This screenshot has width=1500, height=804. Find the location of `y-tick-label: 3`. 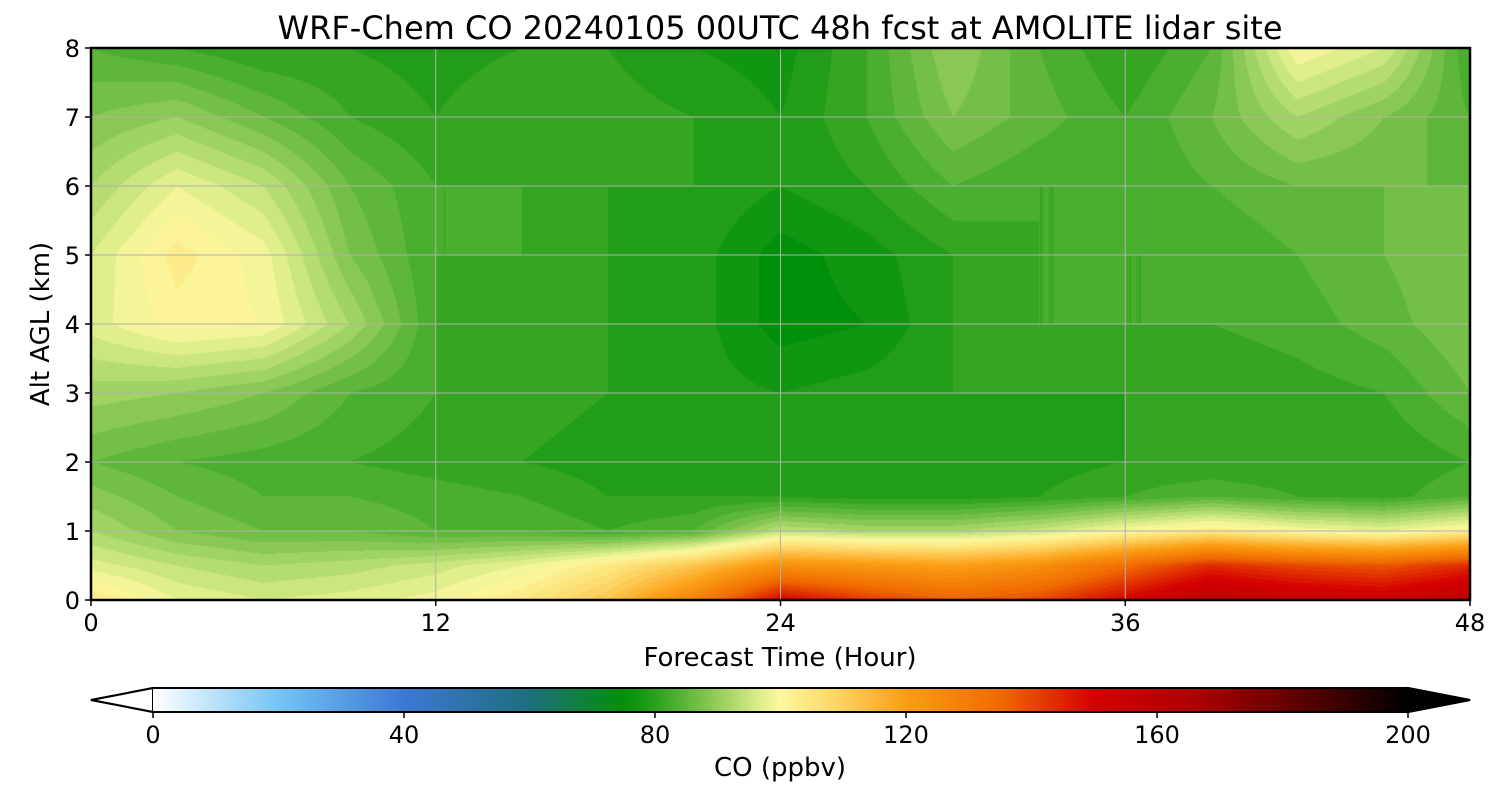

y-tick-label: 3 is located at coordinates (72, 394).